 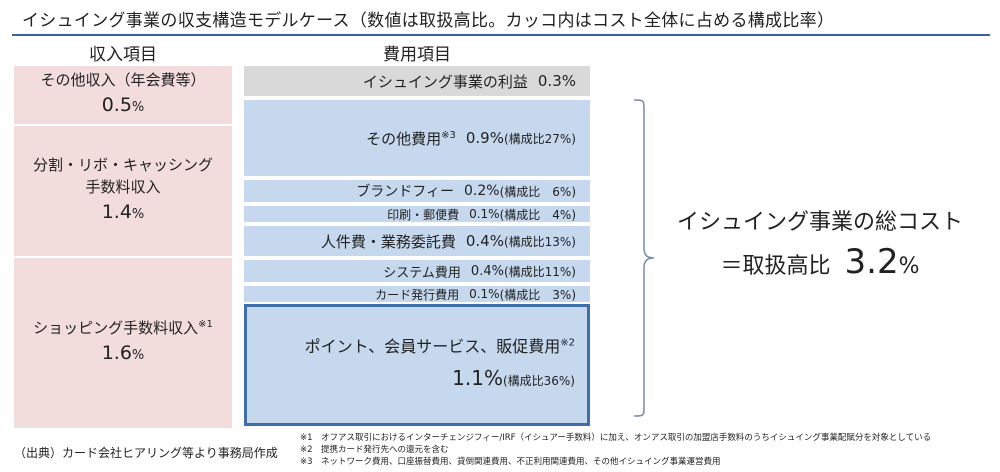 What do you see at coordinates (122, 175) in the screenshot?
I see `revenue-item-name: 分割・リボ・キャッシング 手数料収入` at bounding box center [122, 175].